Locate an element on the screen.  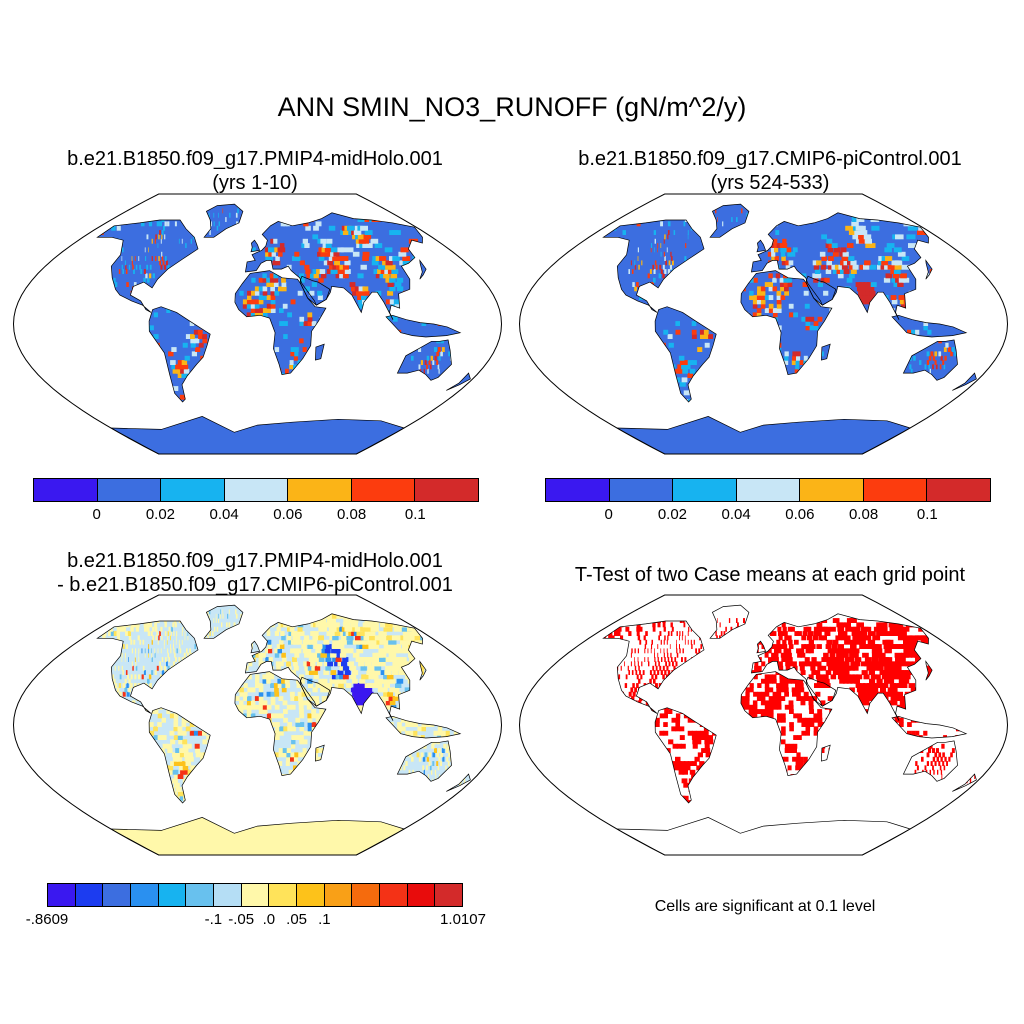
land-indonesia is located at coordinates (423, 326).